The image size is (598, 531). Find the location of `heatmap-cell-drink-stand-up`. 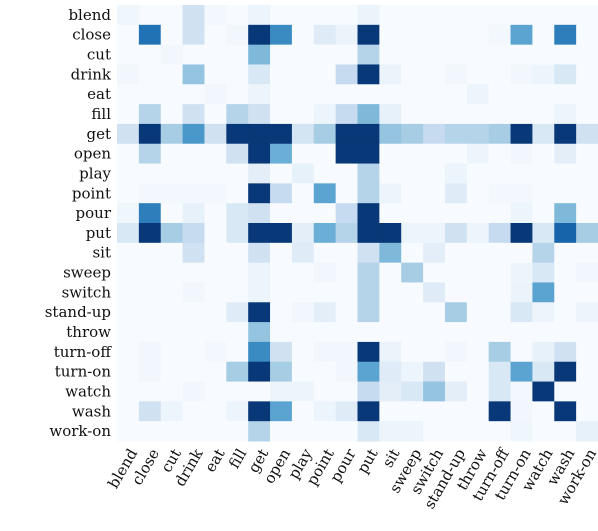

heatmap-cell-drink-stand-up is located at coordinates (456, 74).